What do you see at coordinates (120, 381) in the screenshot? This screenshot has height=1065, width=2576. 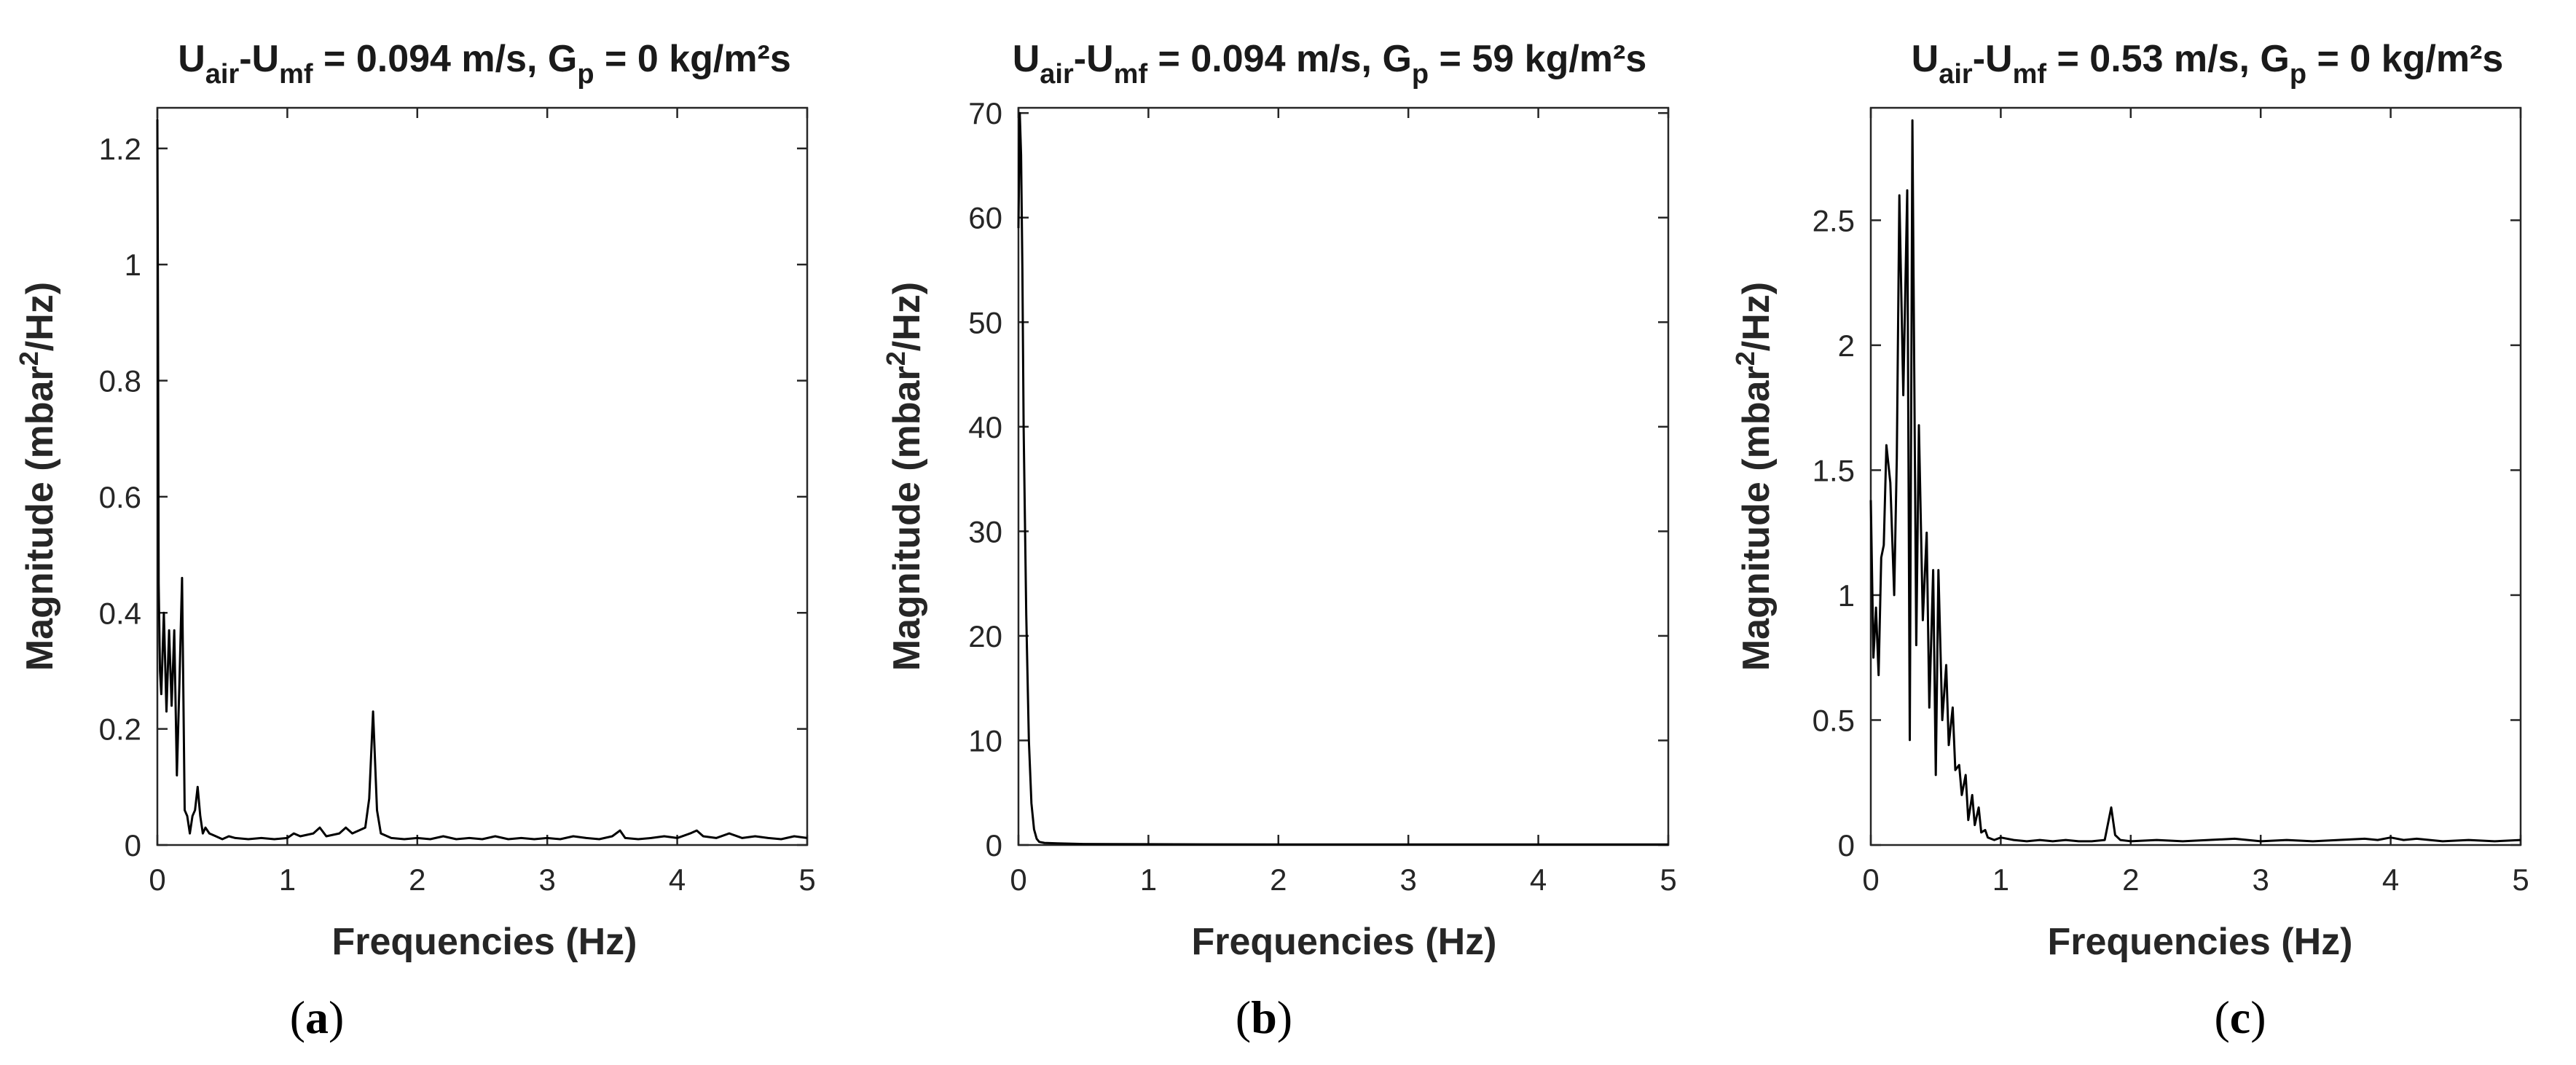 I see `y-tick-label: 0.8` at bounding box center [120, 381].